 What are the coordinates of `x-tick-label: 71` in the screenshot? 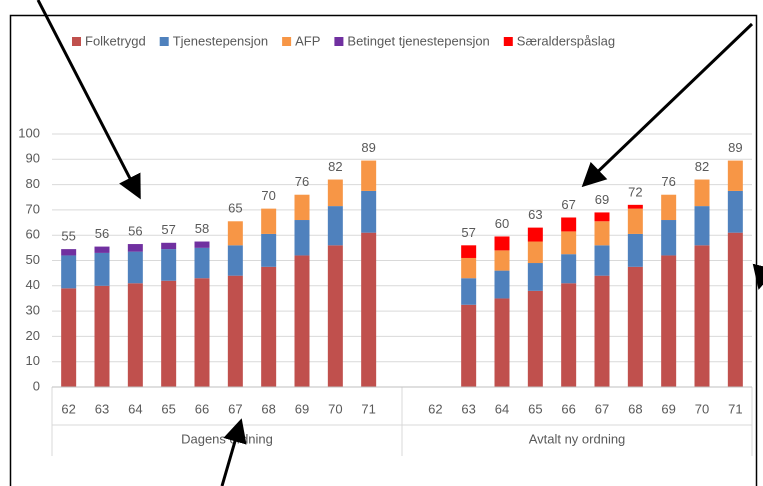 It's located at (368, 408).